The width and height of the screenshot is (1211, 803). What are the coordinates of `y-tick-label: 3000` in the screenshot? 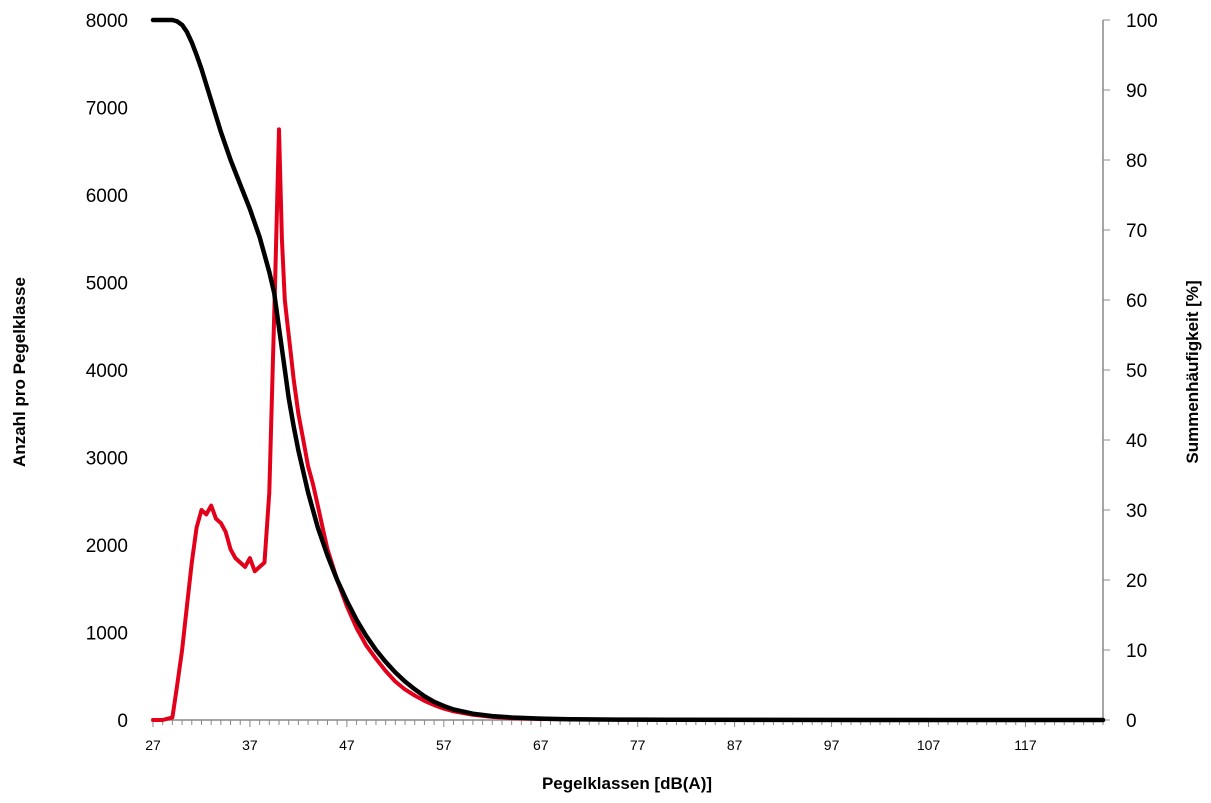 It's located at (107, 459).